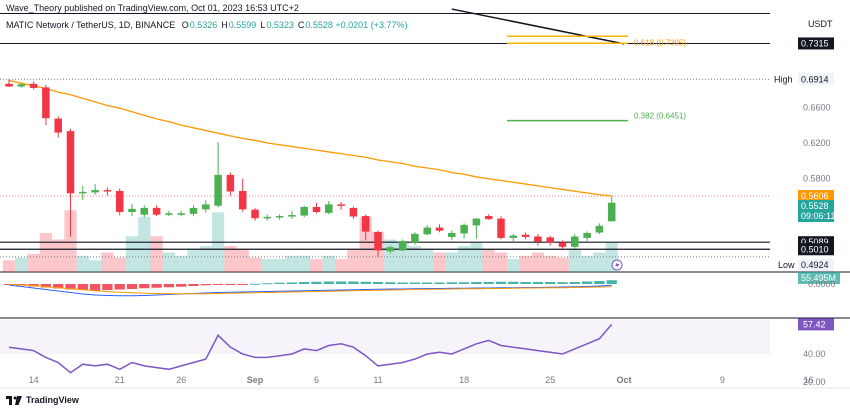  Describe the element at coordinates (120, 380) in the screenshot. I see `time-tick: 21` at that location.